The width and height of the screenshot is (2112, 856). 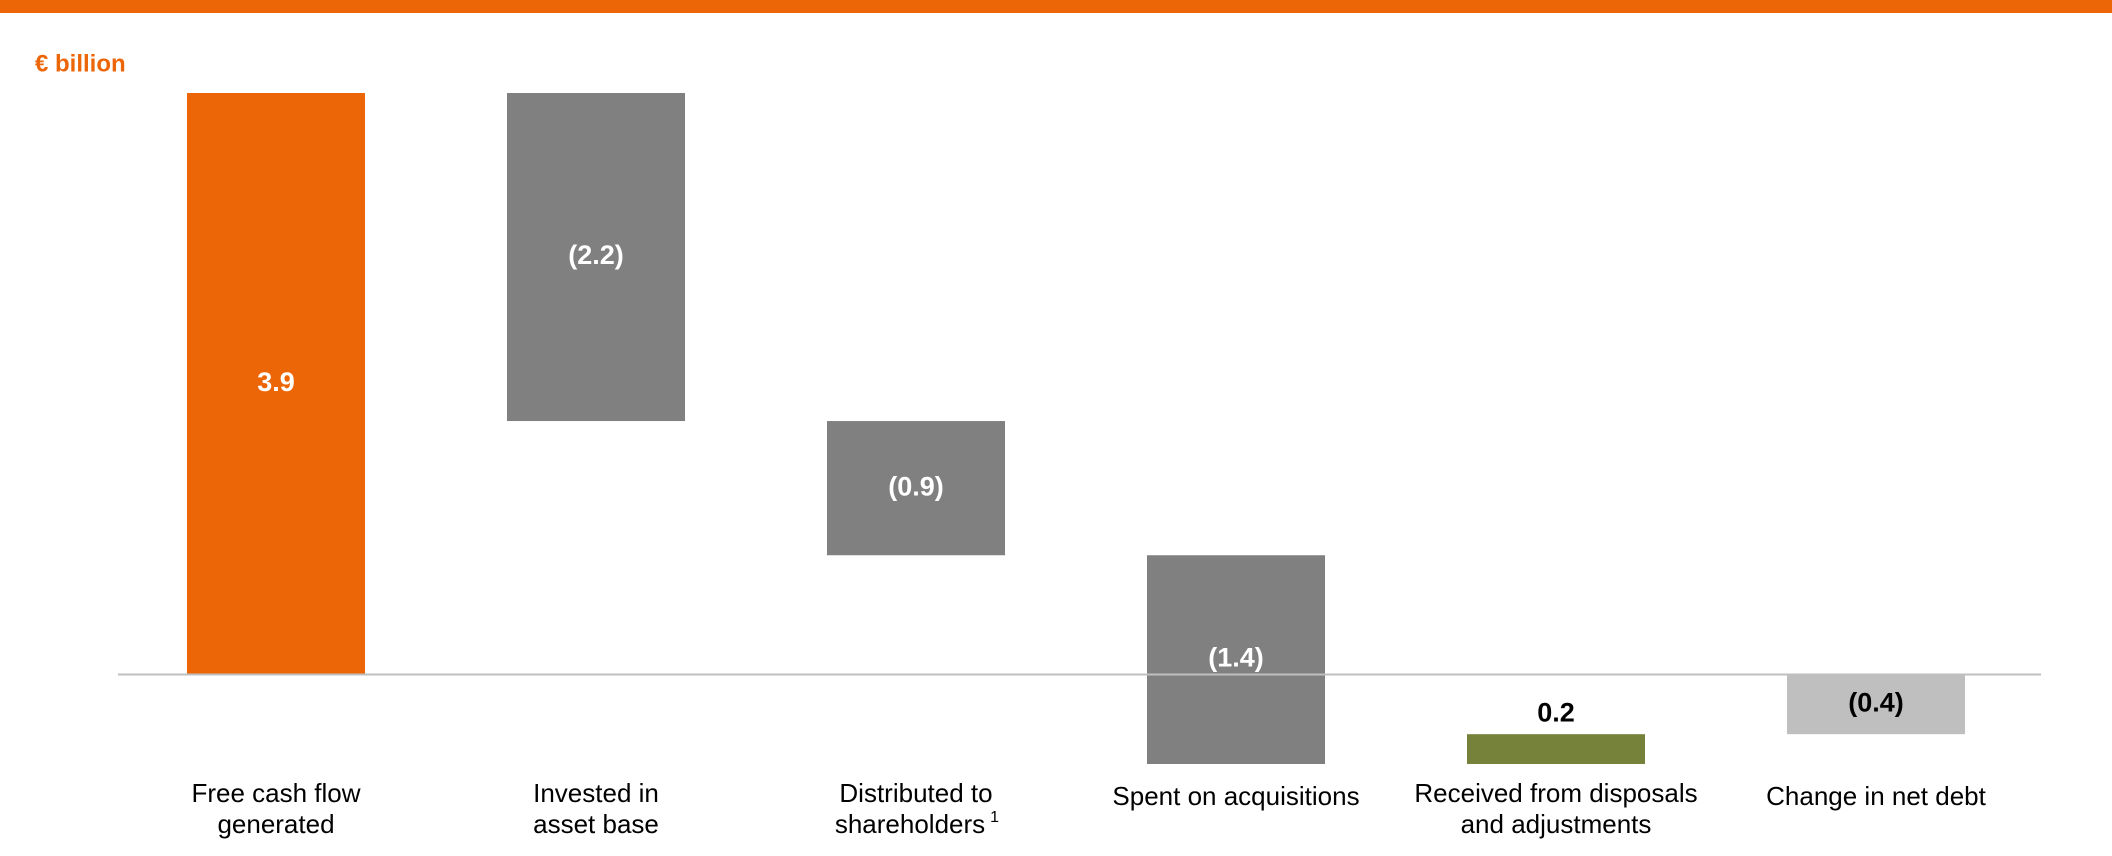 I want to click on value-label: (1.4), so click(x=1236, y=658).